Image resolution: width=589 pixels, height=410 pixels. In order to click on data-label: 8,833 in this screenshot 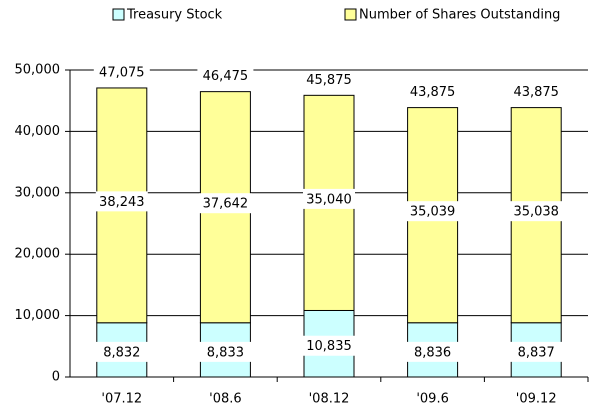, I will do `click(225, 352)`.